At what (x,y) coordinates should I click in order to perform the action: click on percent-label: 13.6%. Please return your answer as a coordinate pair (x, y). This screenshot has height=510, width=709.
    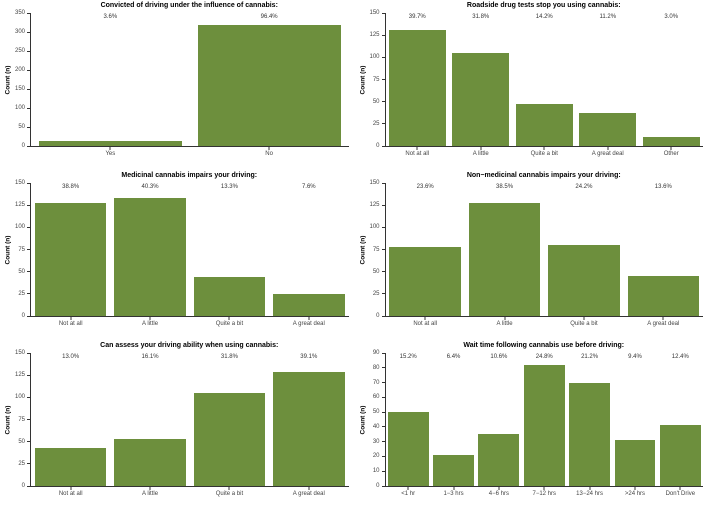
    Looking at the image, I should click on (663, 187).